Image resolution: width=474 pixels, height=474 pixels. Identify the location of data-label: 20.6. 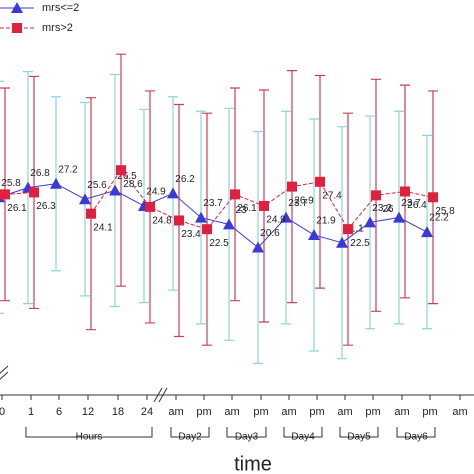
(270, 233).